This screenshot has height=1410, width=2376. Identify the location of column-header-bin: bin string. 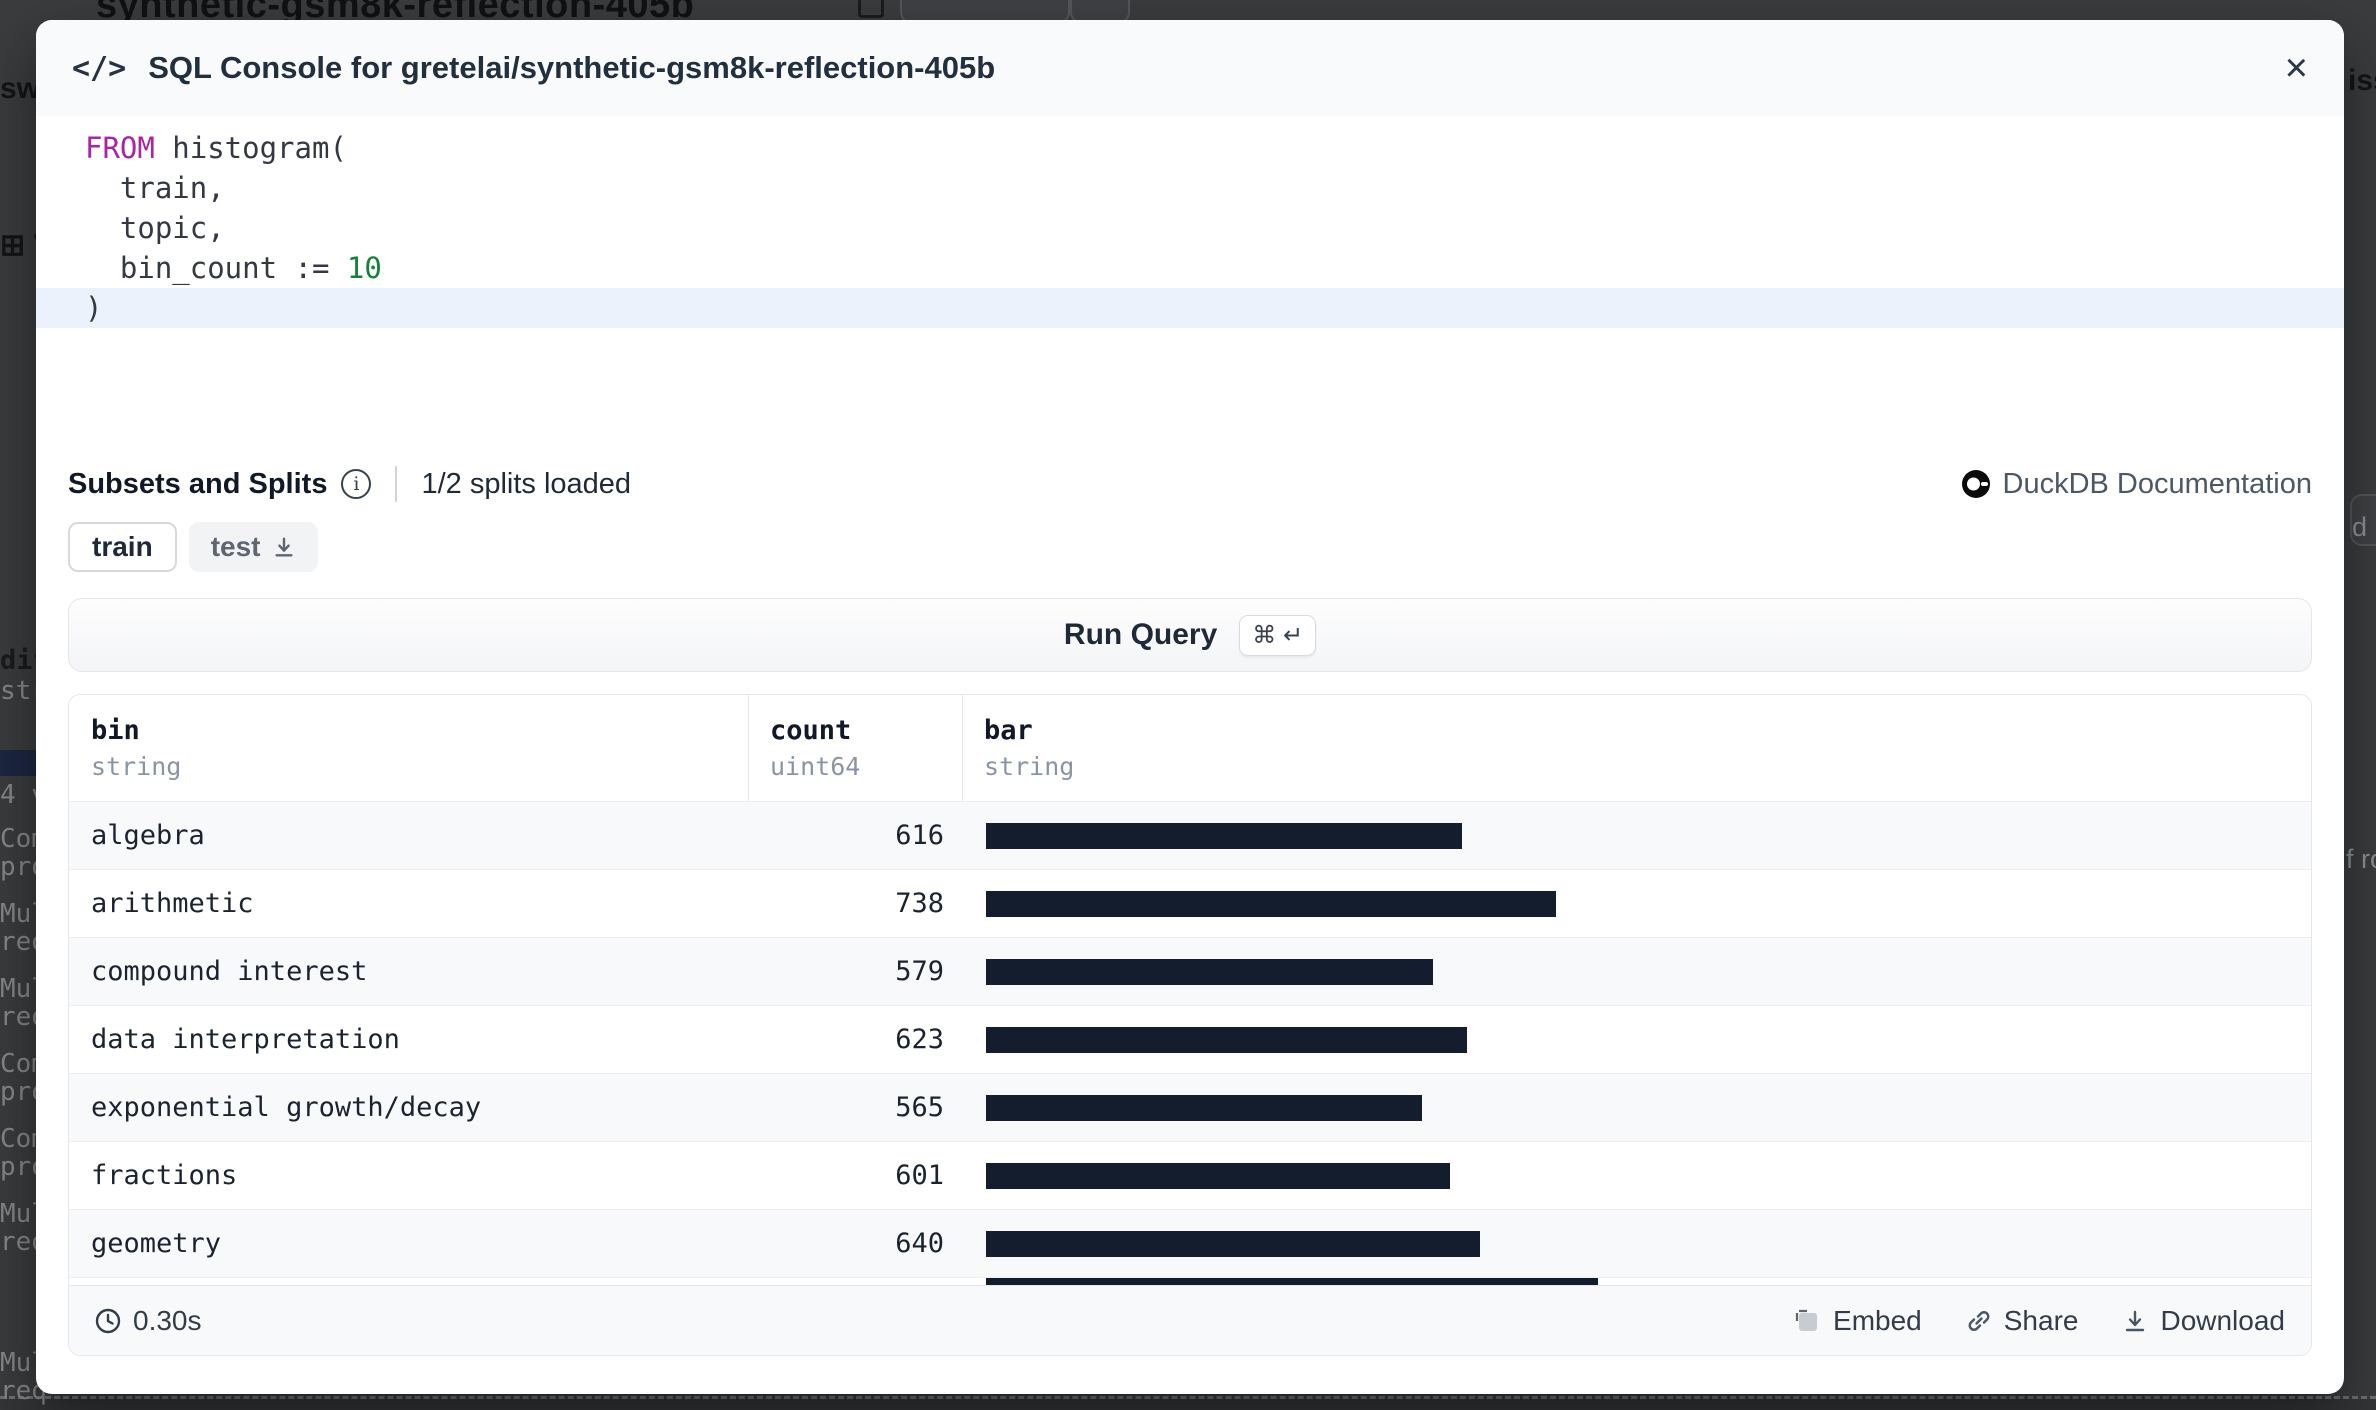
(136, 748).